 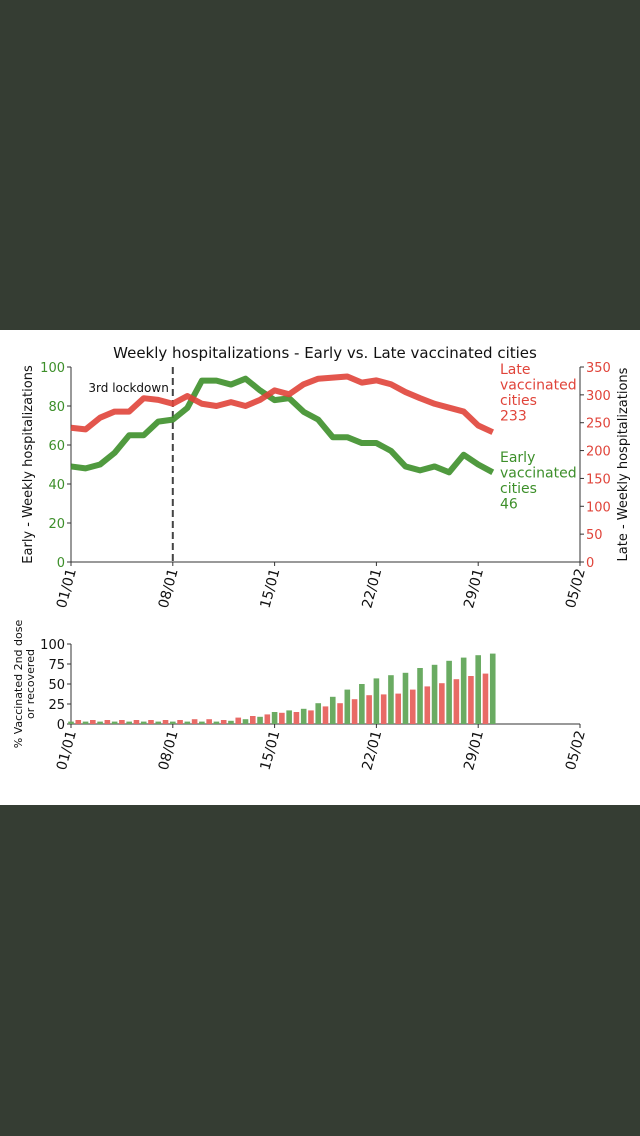 I want to click on y-left-tick-label: 60, so click(x=56, y=446).